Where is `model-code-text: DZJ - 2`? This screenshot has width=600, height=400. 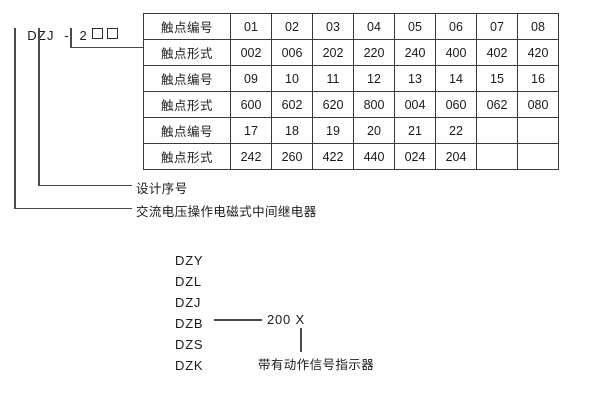
model-code-text: DZJ - 2 is located at coordinates (57, 35).